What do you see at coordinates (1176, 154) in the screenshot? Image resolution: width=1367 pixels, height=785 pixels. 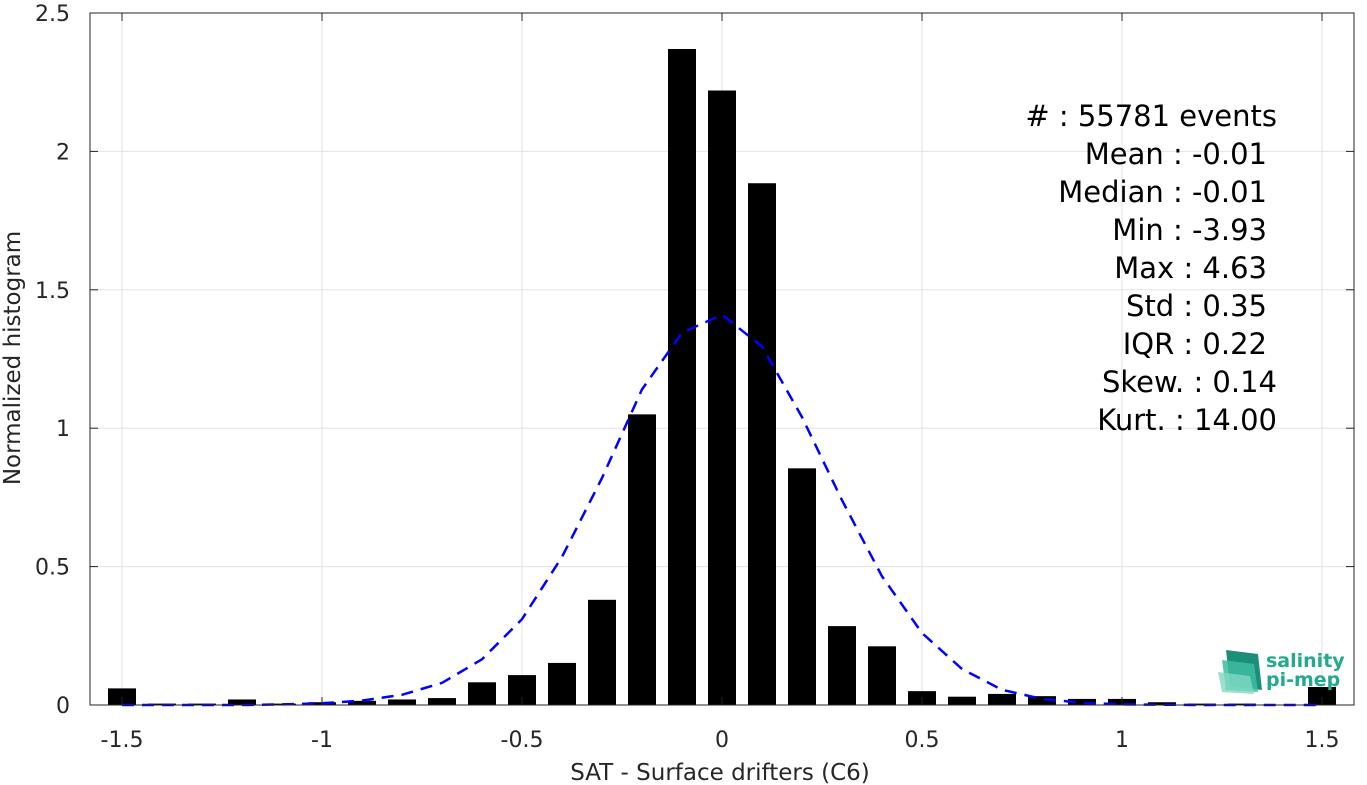 I see `stat-mean: Mean : -0.01` at bounding box center [1176, 154].